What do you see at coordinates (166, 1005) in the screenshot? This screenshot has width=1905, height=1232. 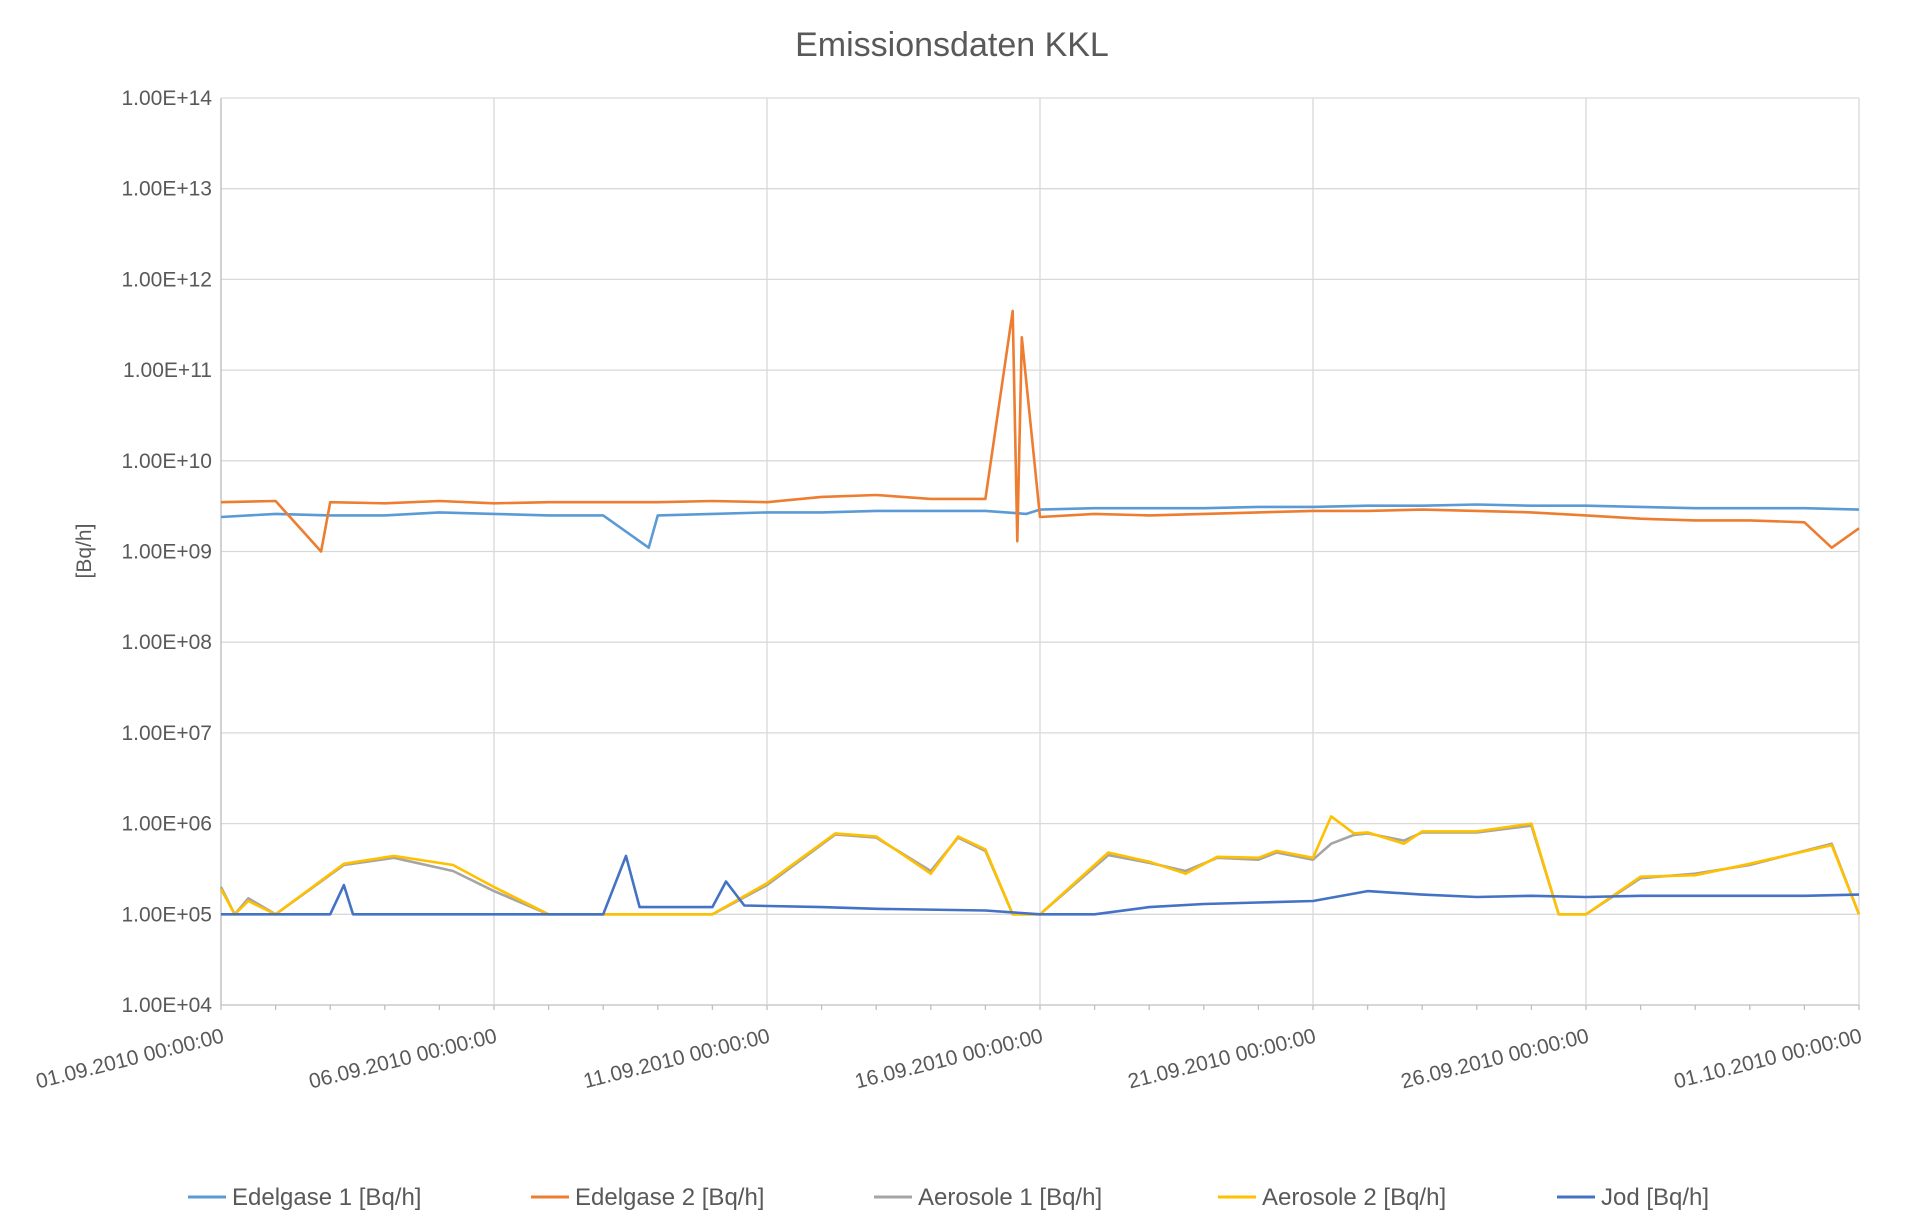 I see `y-tick-label: 1.00E+04` at bounding box center [166, 1005].